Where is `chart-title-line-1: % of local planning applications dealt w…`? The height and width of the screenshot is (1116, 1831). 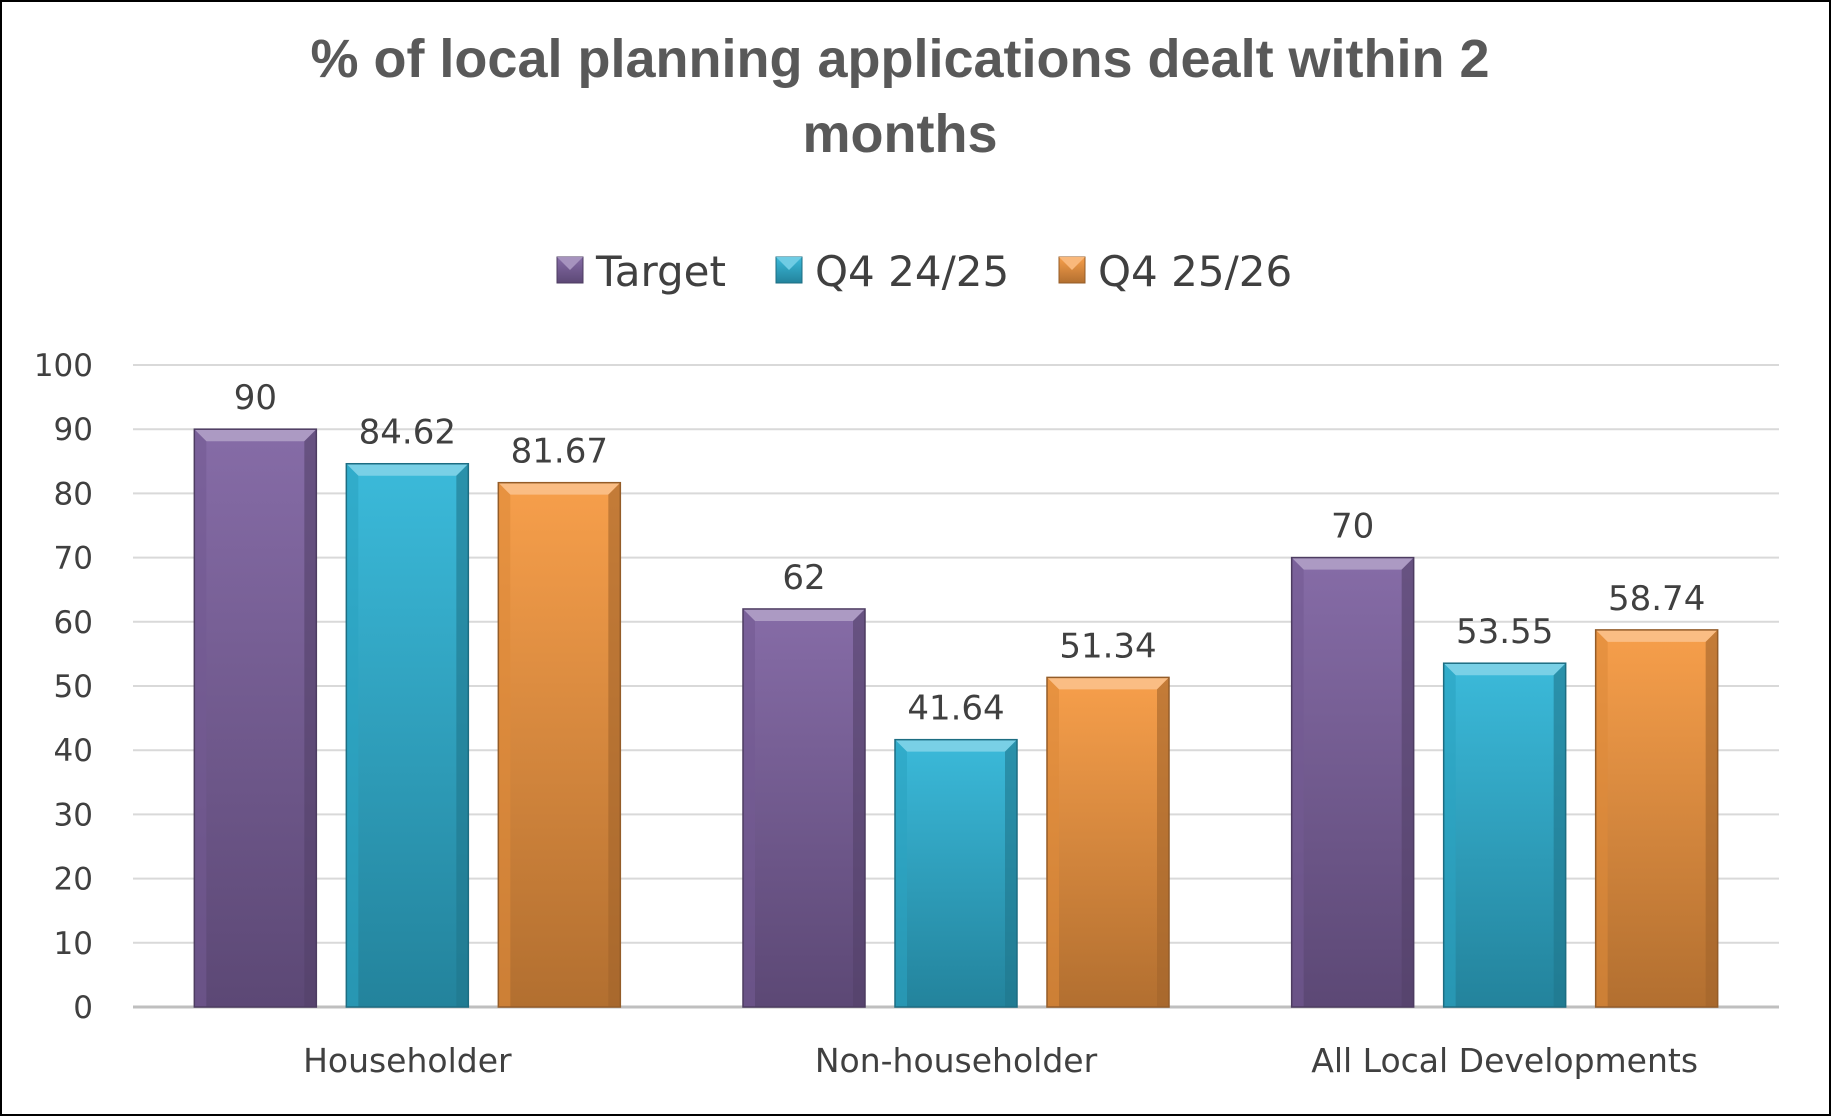 chart-title-line-1: % of local planning applications dealt w… is located at coordinates (899, 59).